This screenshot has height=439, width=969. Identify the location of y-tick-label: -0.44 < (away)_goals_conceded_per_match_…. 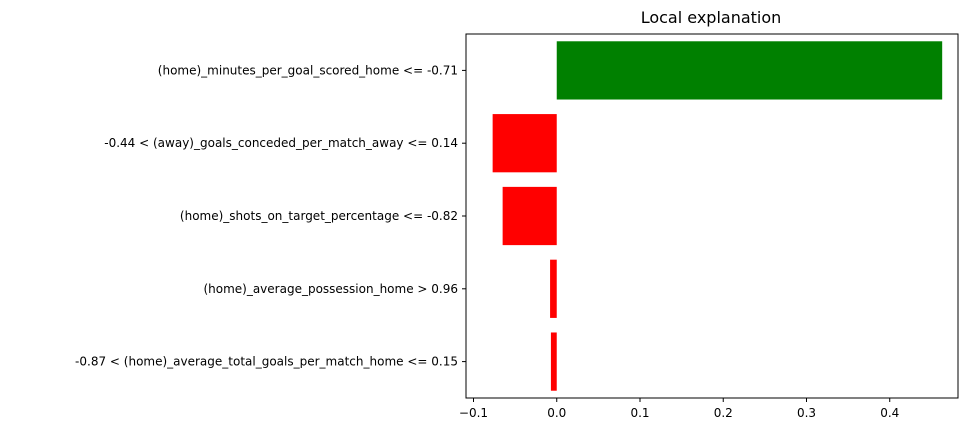
(281, 143).